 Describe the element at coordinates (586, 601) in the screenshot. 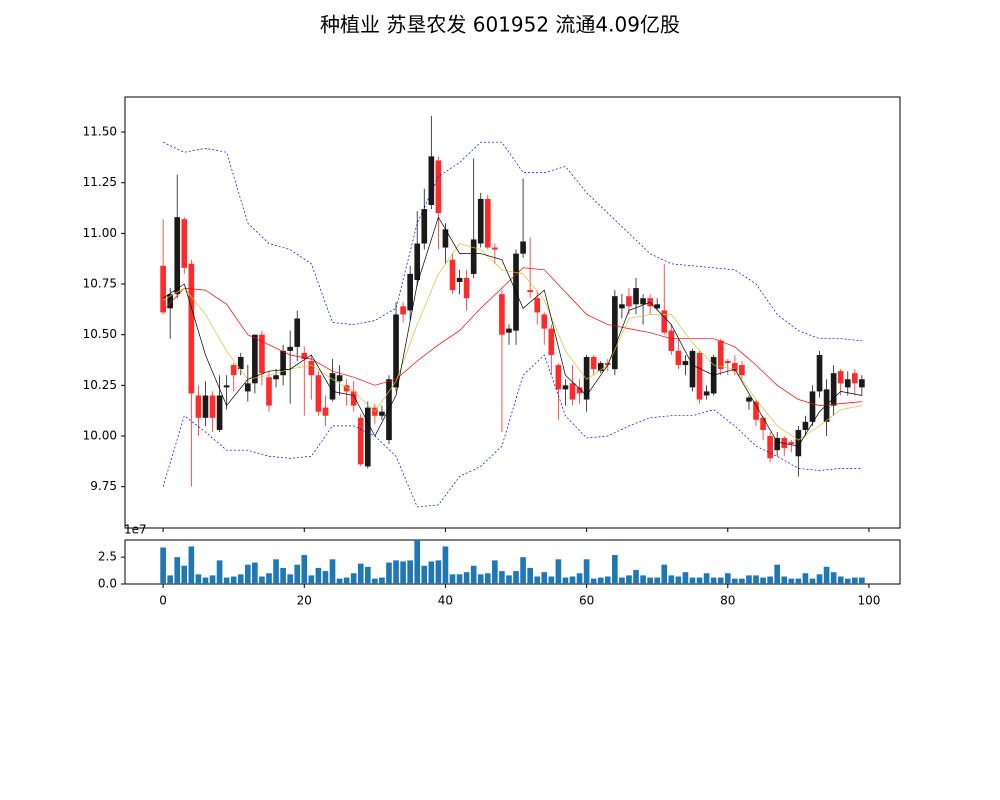

I see `x-tick-label: 60` at that location.